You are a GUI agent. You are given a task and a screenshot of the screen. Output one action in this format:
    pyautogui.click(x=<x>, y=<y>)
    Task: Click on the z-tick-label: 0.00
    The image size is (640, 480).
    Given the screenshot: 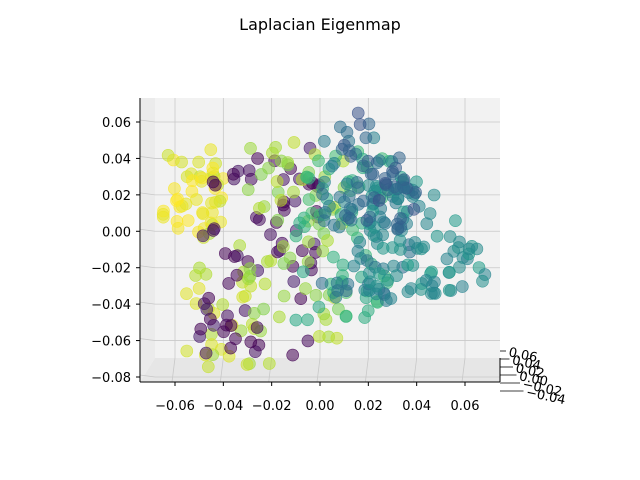 What is the action you would take?
    pyautogui.click(x=116, y=232)
    